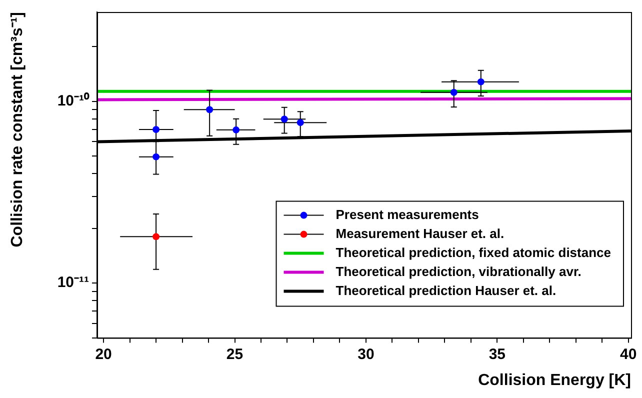 This screenshot has height=398, width=642. What do you see at coordinates (407, 214) in the screenshot?
I see `legend-label: Present measurements` at bounding box center [407, 214].